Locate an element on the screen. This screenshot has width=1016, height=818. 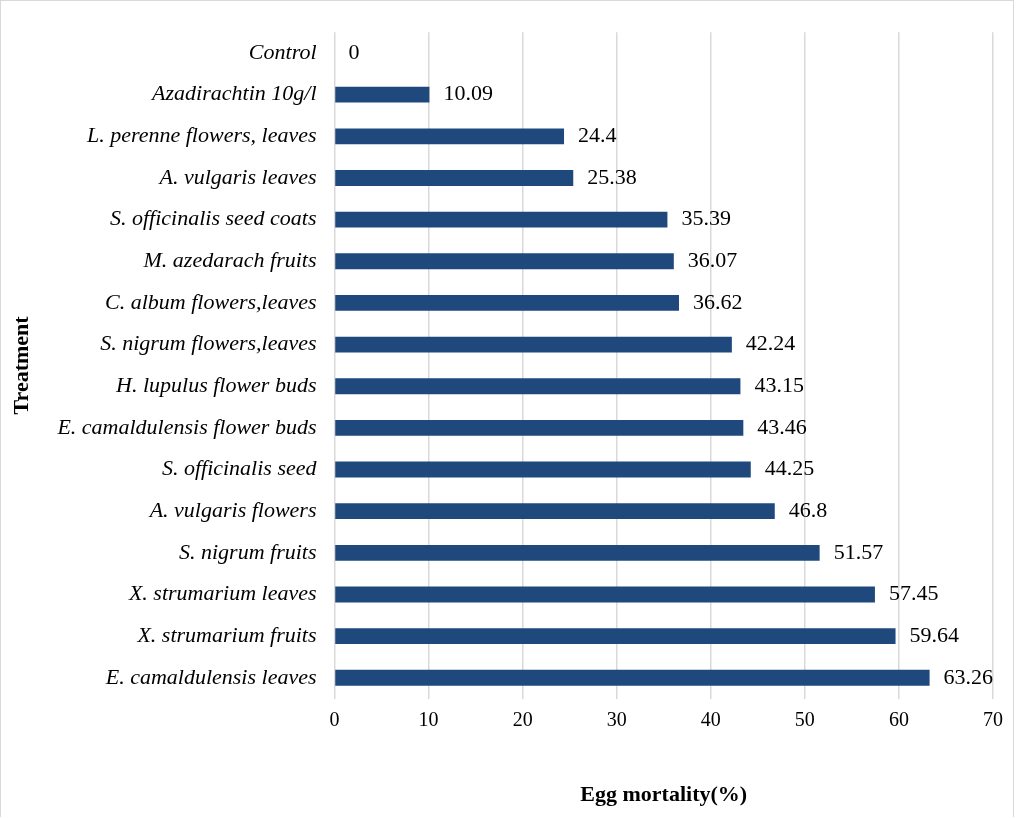
y-tick-label: Azadirachtin 10g/l is located at coordinates (233, 93).